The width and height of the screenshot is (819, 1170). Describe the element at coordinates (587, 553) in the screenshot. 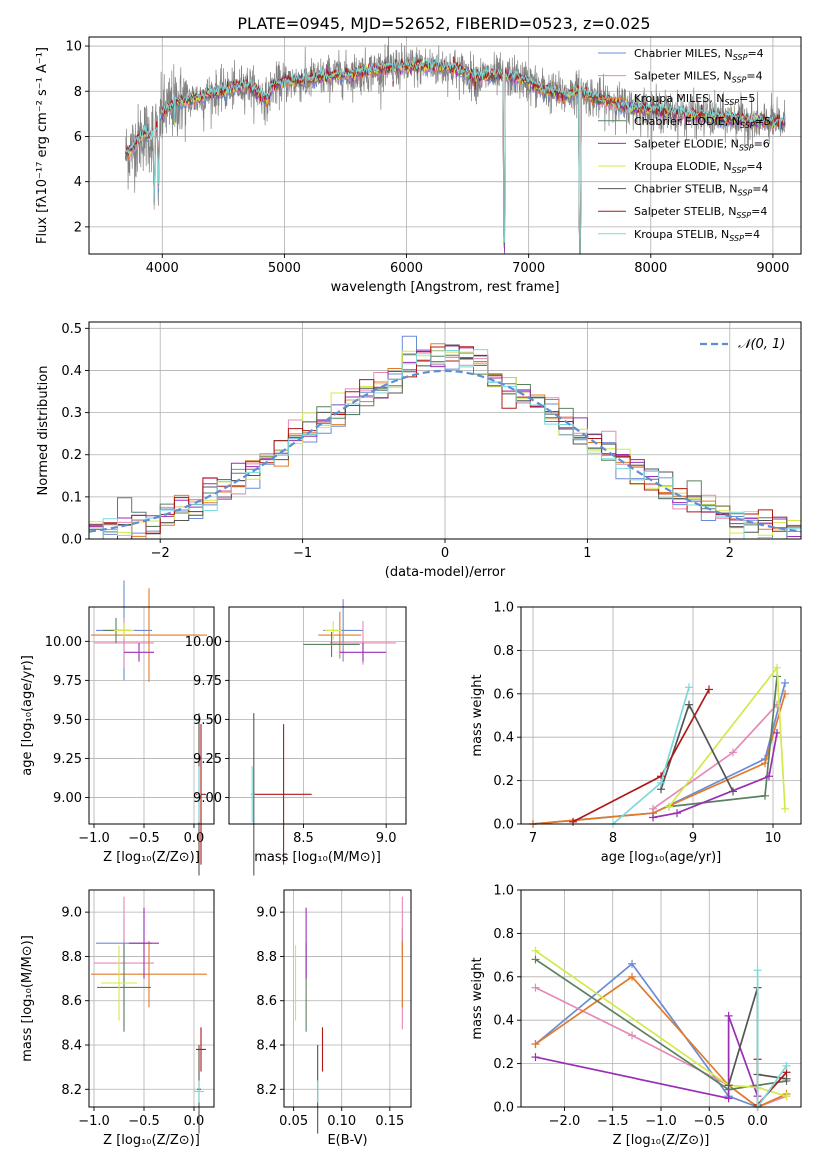

I see `x-tick-label: 1` at that location.